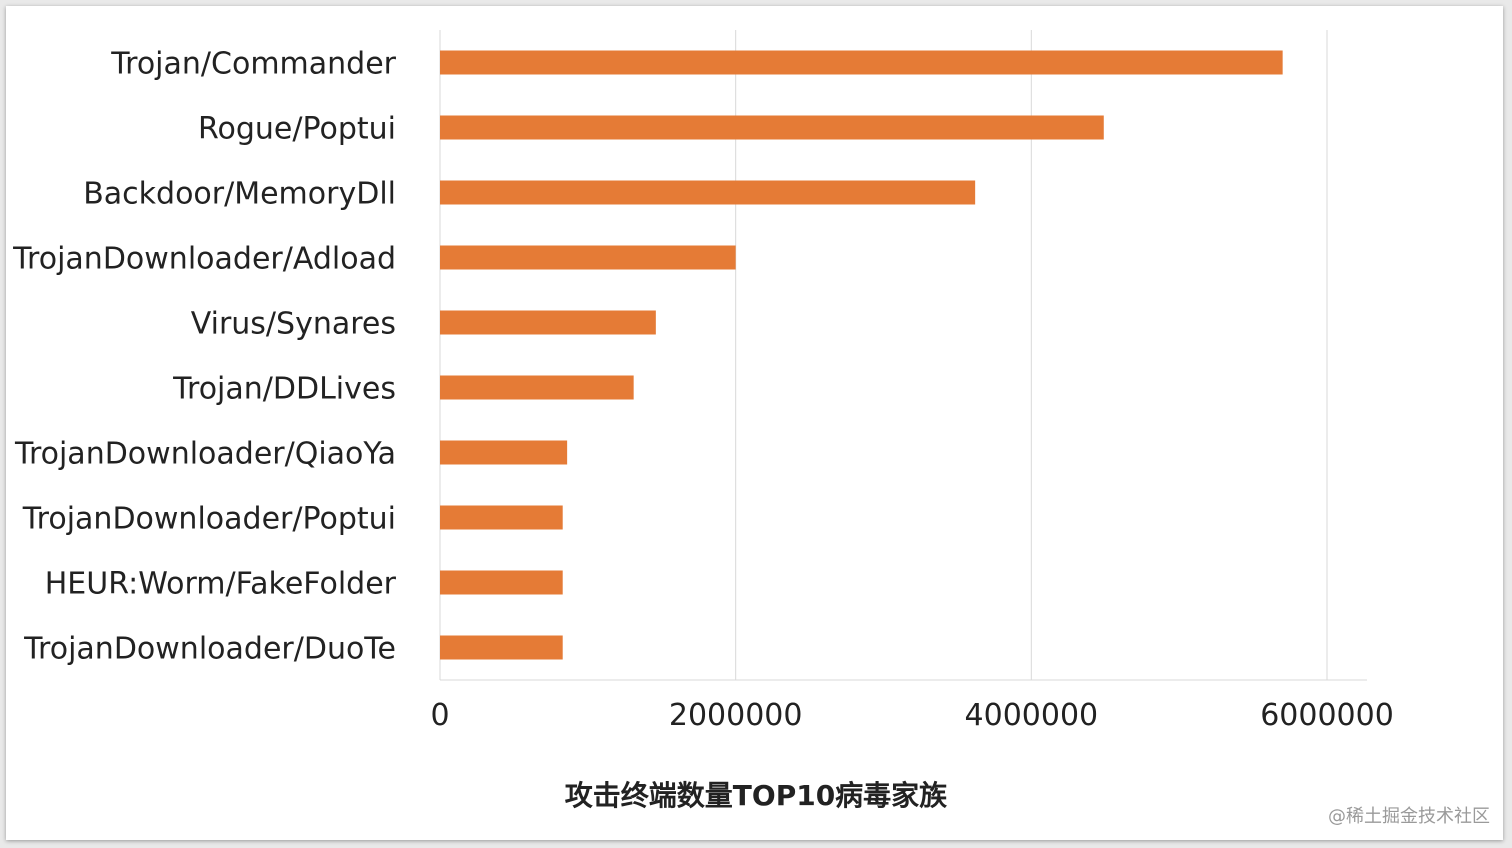 The height and width of the screenshot is (848, 1512). What do you see at coordinates (1409, 816) in the screenshot?
I see `watermark-text: @稀土掘金技术社区` at bounding box center [1409, 816].